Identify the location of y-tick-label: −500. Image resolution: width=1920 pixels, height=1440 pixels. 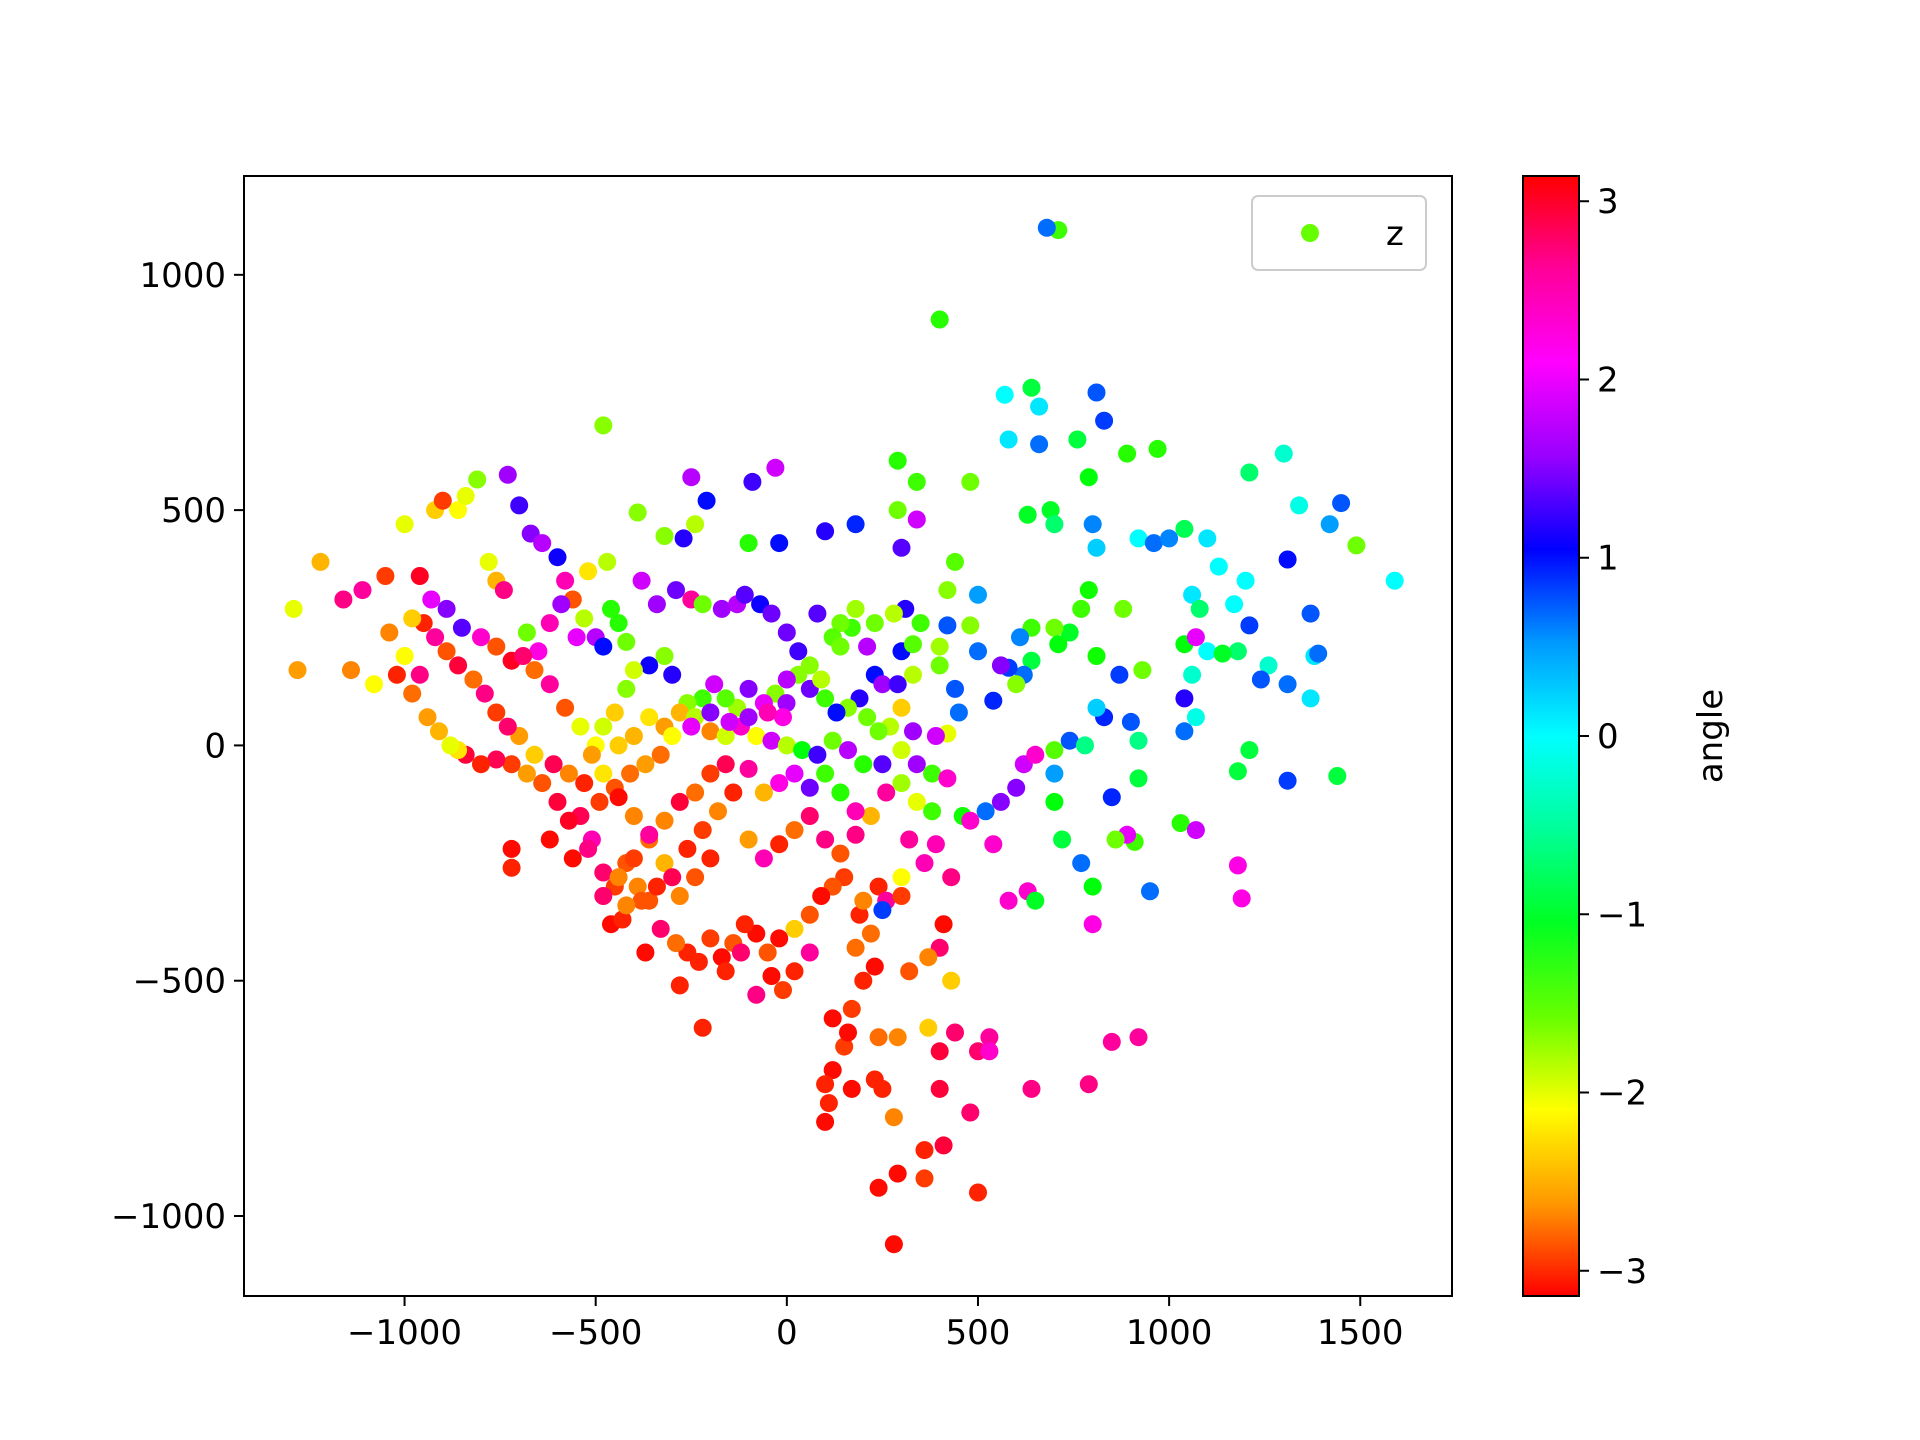
(179, 982).